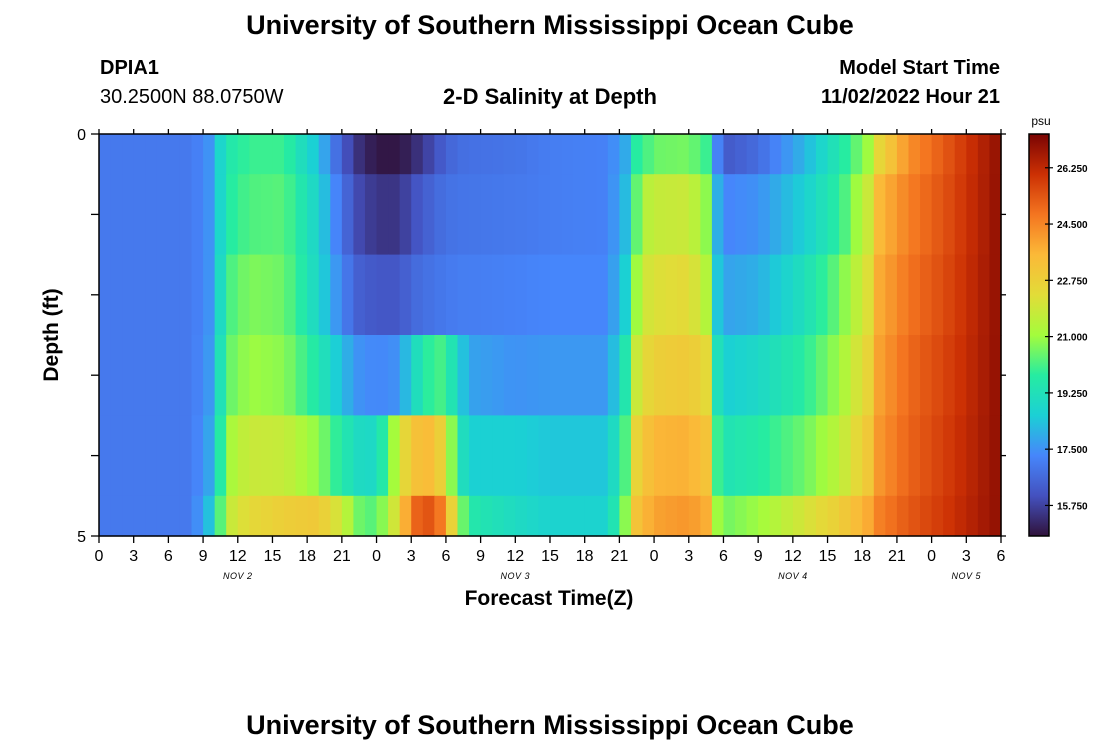 Image resolution: width=1100 pixels, height=750 pixels. I want to click on x-tick-label: 12, so click(238, 556).